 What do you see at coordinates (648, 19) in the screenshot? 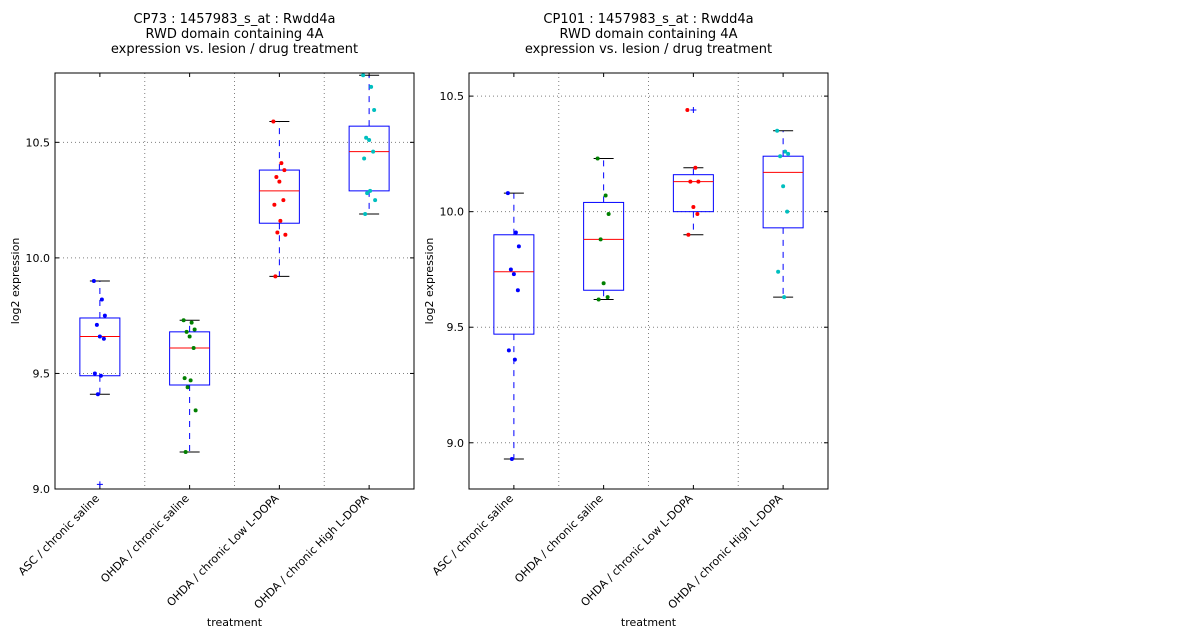
I see `chart-title-line: CP101 : 1457983_s_at : Rwdd4a` at bounding box center [648, 19].